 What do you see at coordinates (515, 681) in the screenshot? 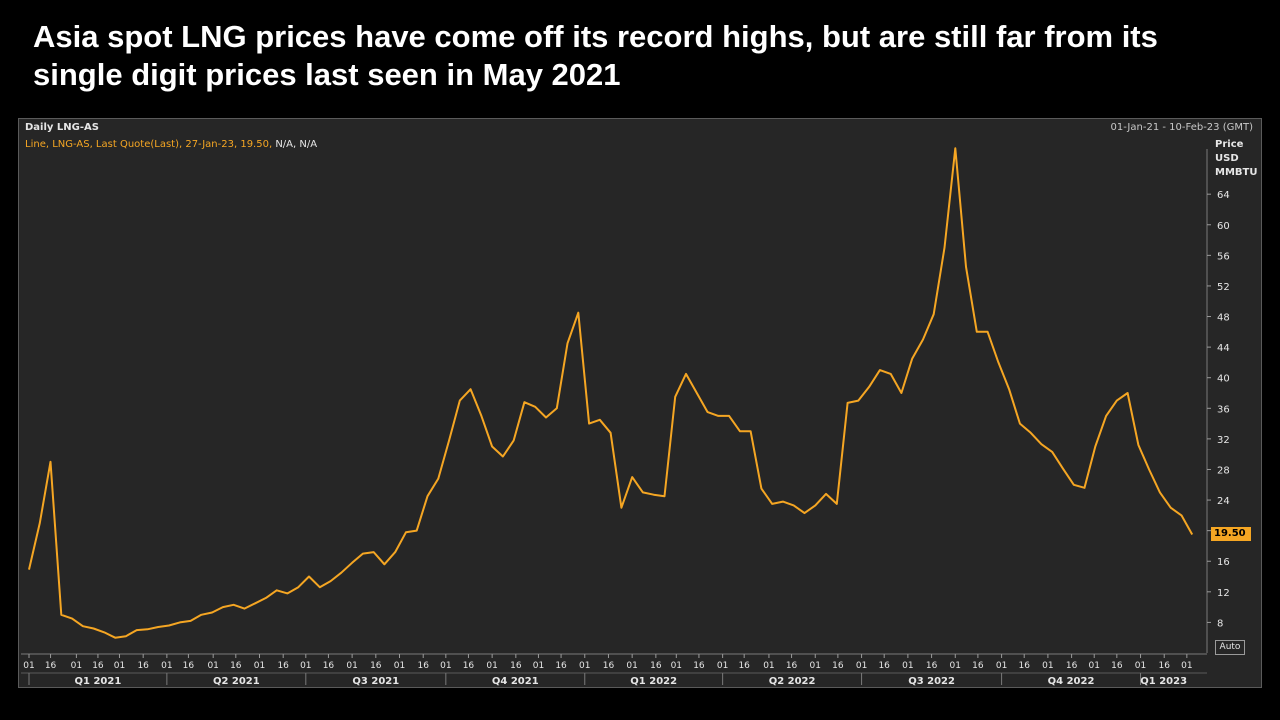
I see `quarter-label: Q4 2021` at bounding box center [515, 681].